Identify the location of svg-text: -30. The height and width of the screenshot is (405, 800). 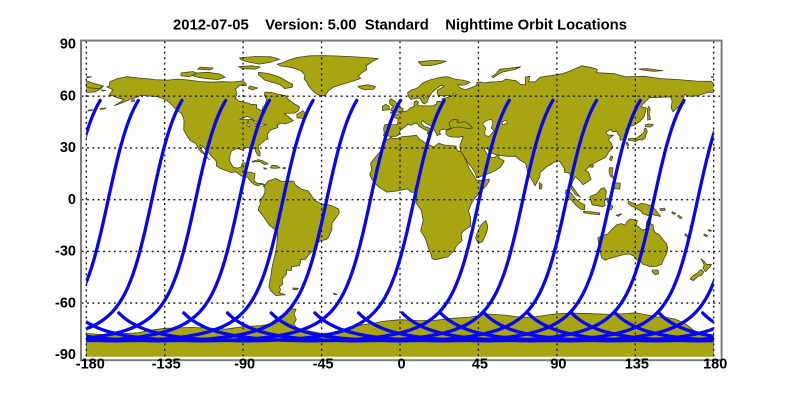
(65, 252).